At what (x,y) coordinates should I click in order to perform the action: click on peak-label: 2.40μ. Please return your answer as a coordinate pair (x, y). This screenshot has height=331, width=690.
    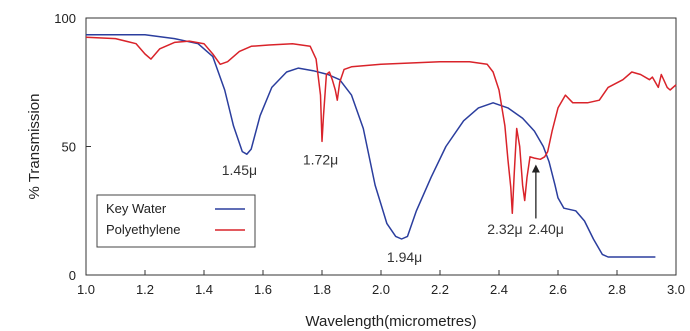
    Looking at the image, I should click on (546, 229).